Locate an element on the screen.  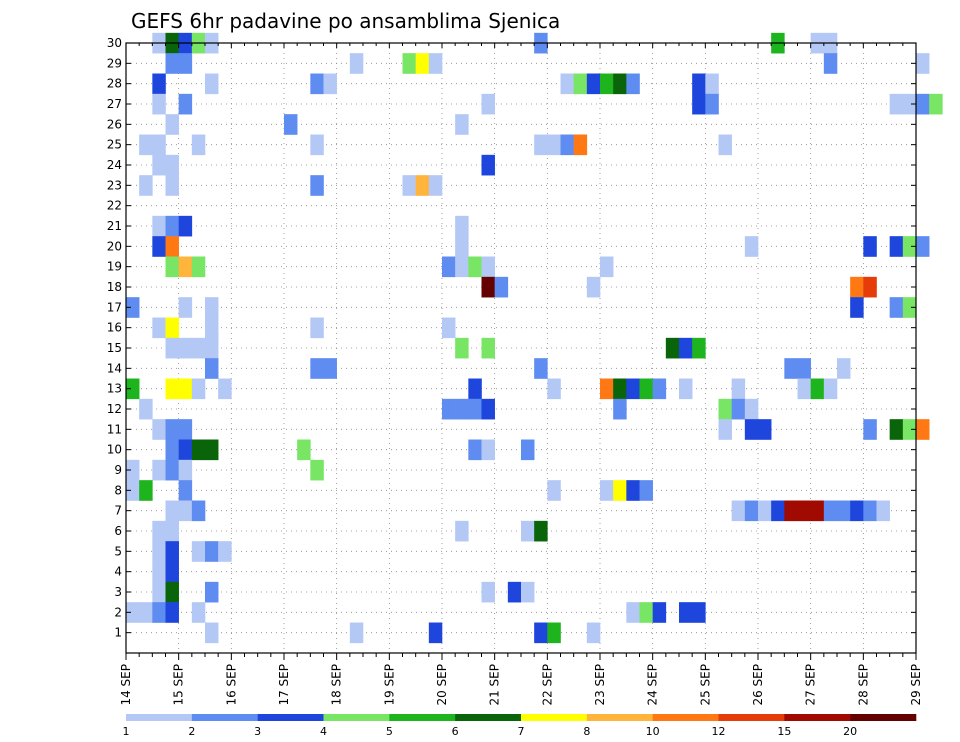
x-tick-label: 16 SEP is located at coordinates (231, 685).